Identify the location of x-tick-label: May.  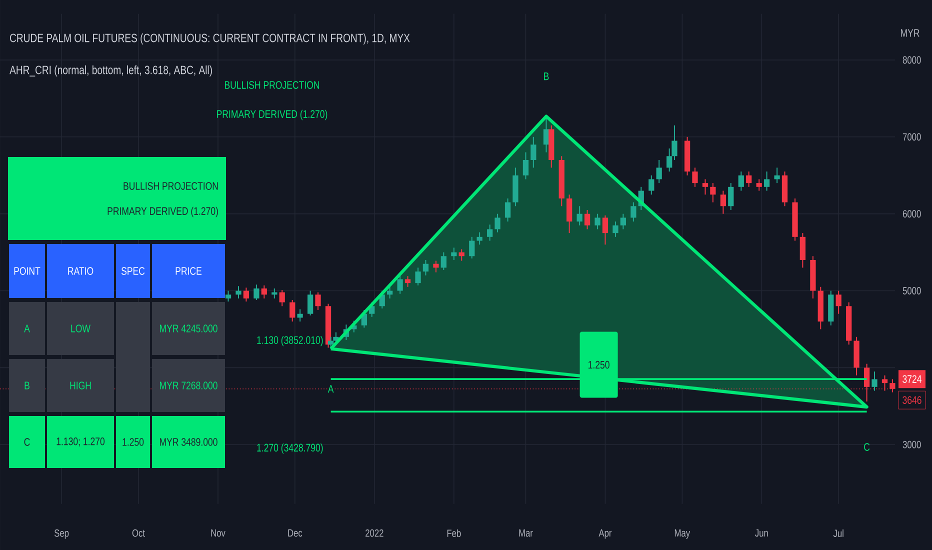
(682, 534).